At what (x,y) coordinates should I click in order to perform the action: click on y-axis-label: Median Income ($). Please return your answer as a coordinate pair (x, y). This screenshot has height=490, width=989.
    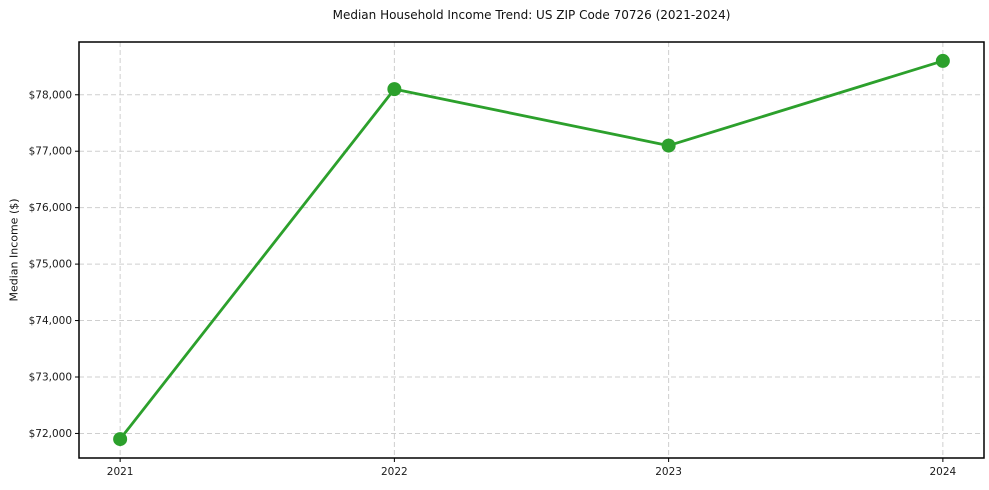
    Looking at the image, I should click on (14, 250).